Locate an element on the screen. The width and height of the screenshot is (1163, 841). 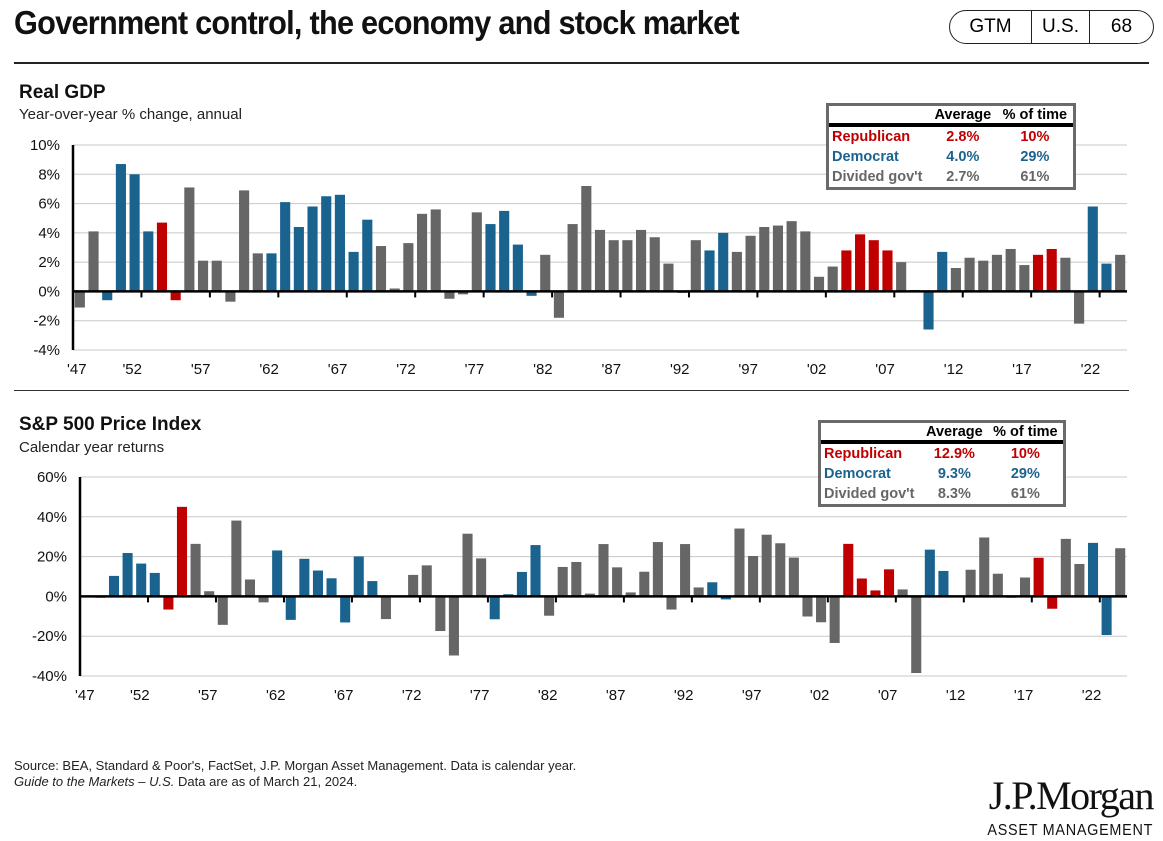
logo-subtitle: ASSET MANAGEMENT is located at coordinates (1070, 830).